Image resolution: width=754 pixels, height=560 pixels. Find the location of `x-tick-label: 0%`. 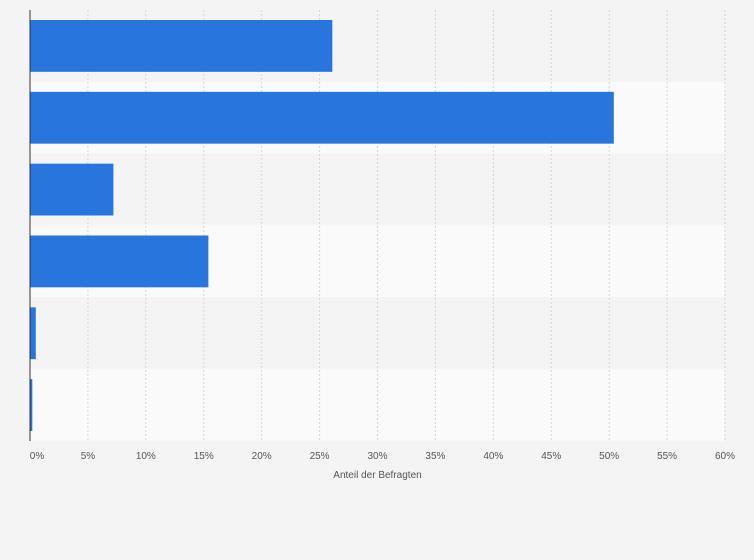

x-tick-label: 0% is located at coordinates (37, 456).